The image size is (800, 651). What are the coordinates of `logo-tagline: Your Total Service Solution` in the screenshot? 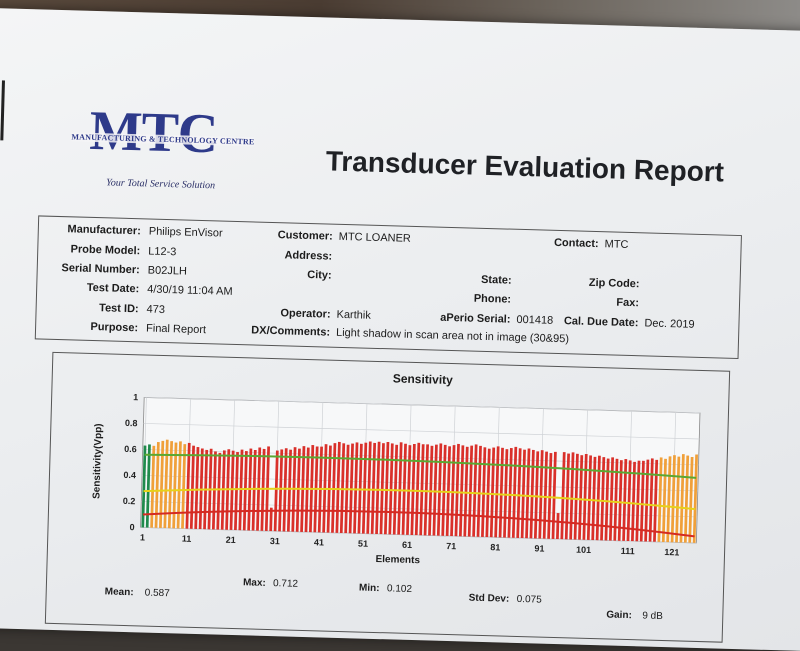 It's located at (161, 184).